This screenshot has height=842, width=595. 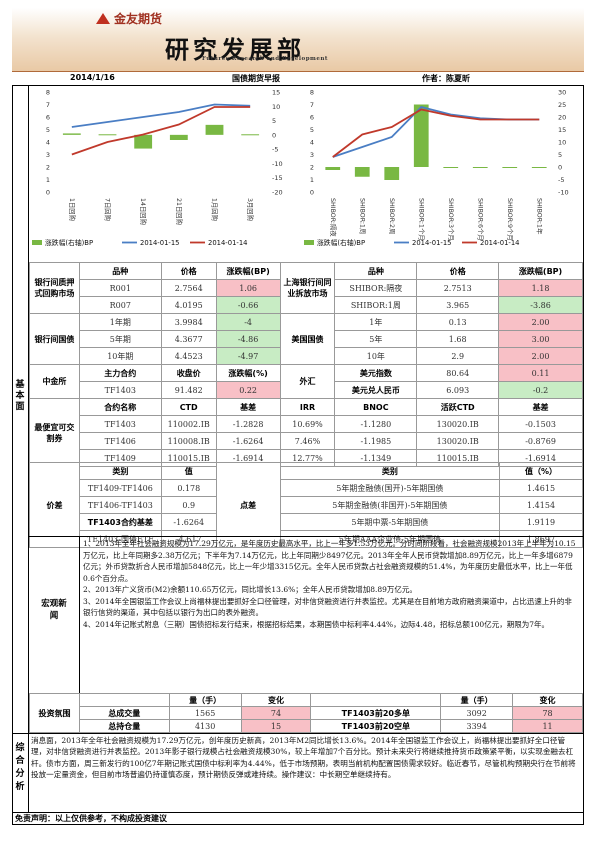 I want to click on legend-line-label-2014-01-14: 2014-01-14, so click(x=228, y=243).